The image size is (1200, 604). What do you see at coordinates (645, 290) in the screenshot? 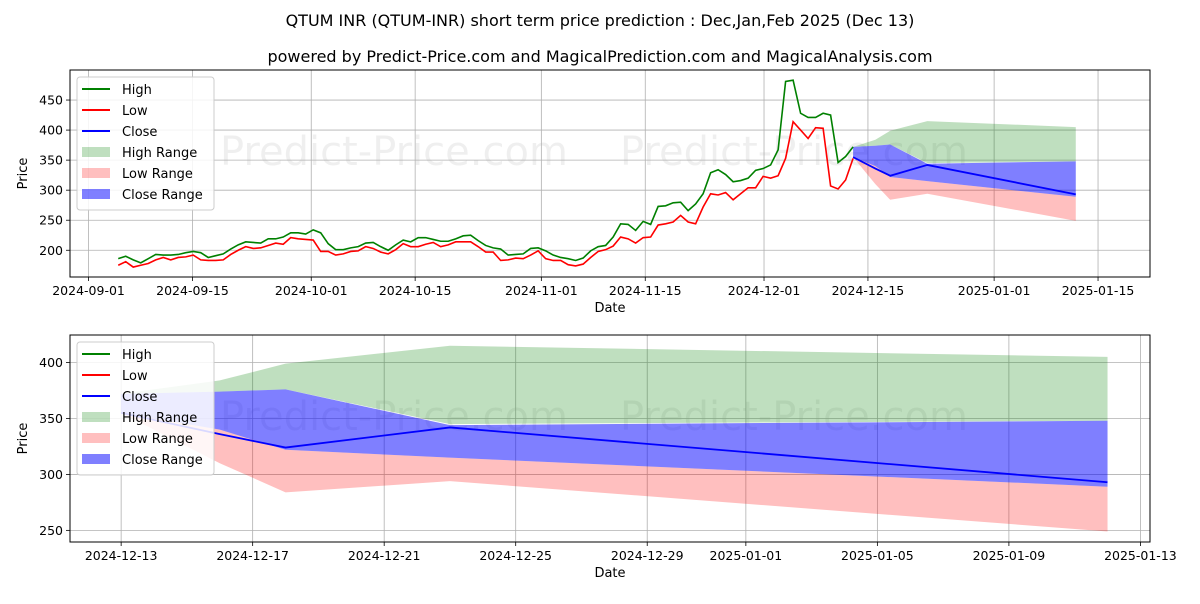
I see `x-tick-label: 2024-11-15` at bounding box center [645, 290].